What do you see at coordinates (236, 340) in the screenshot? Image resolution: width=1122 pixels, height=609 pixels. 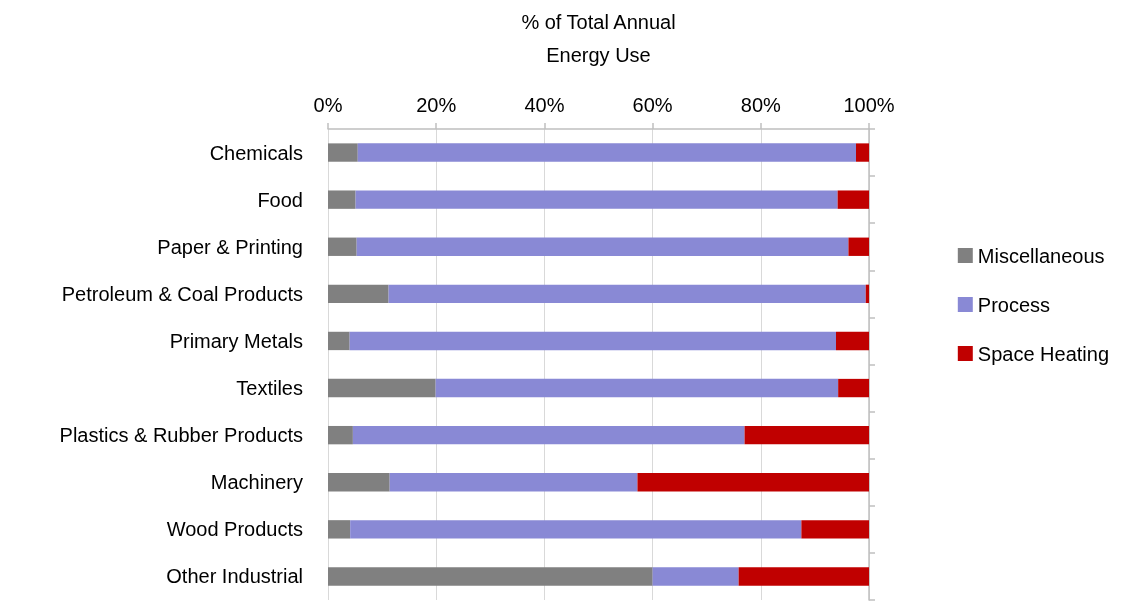 I see `y-tick-label: Primary Metals` at bounding box center [236, 340].